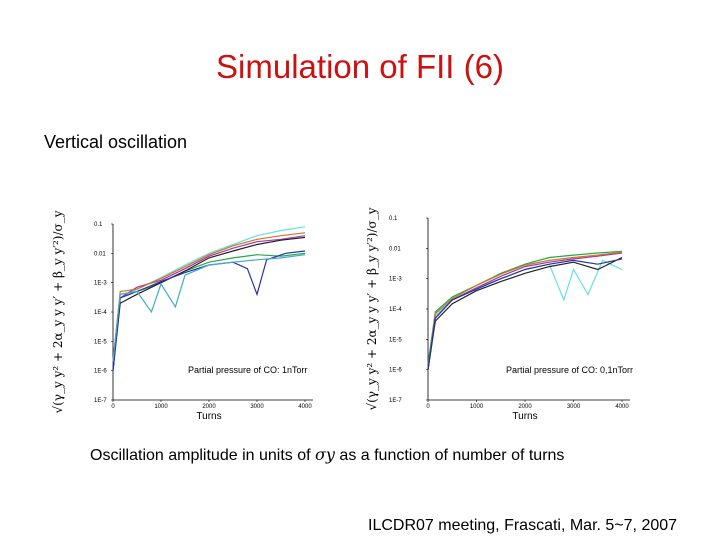 The height and width of the screenshot is (540, 720). I want to click on pressure-note: Partial pressure of CO: 1nTorr, so click(248, 370).